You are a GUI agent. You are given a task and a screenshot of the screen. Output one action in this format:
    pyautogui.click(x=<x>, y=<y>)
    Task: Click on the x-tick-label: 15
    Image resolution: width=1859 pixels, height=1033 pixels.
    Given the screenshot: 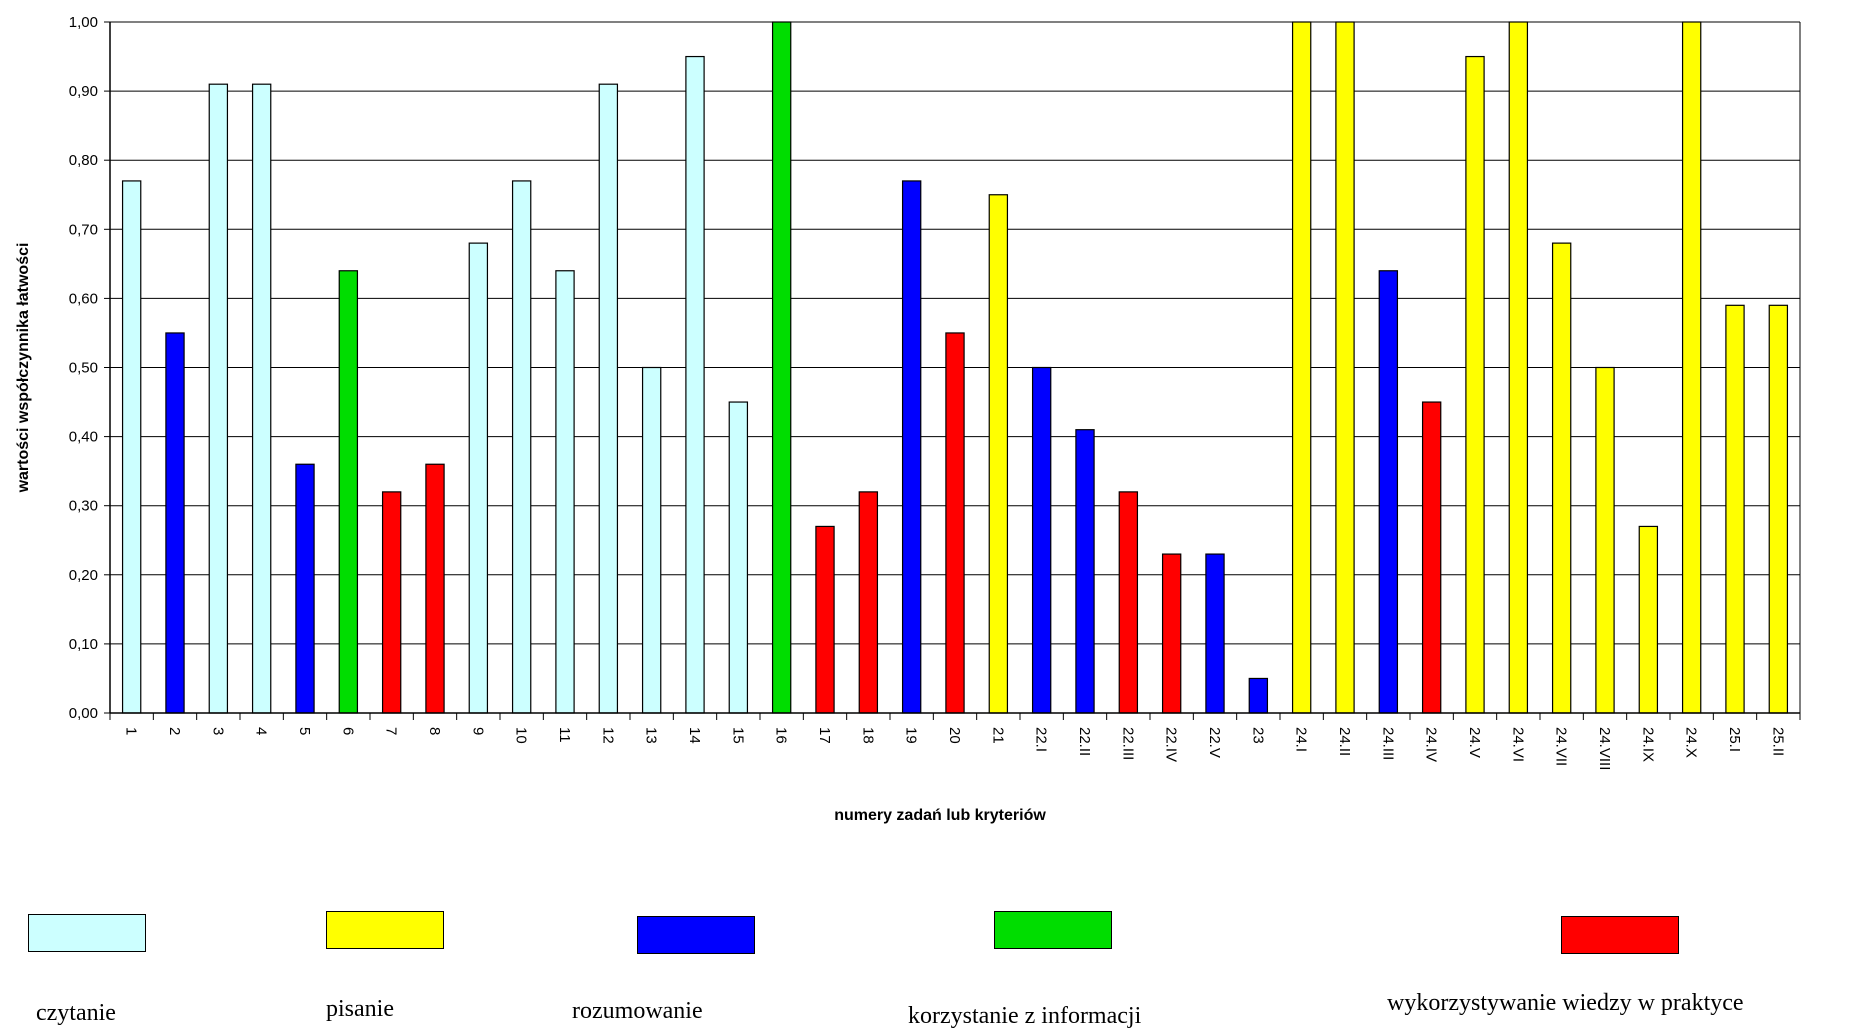 What is the action you would take?
    pyautogui.click(x=737, y=735)
    